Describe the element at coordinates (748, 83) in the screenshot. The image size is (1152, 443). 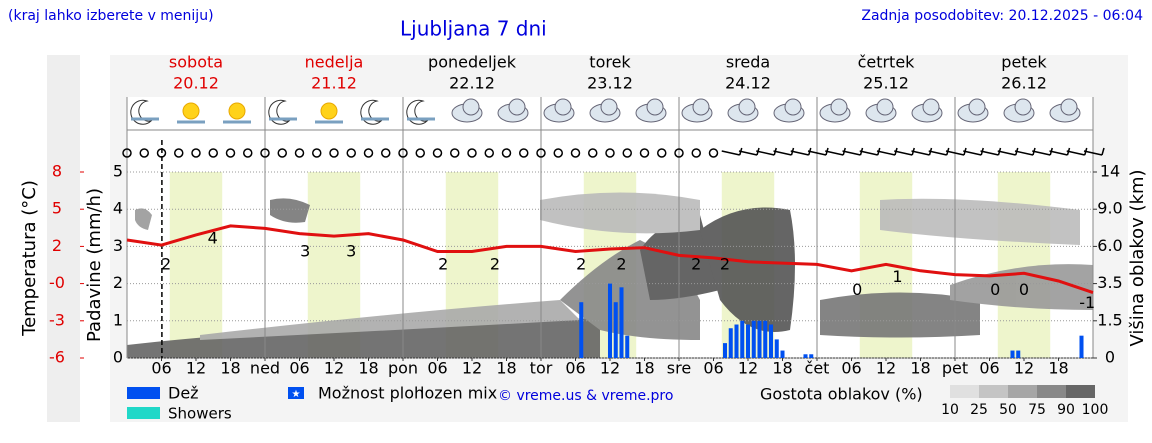
I see `day-date: 24.12` at that location.